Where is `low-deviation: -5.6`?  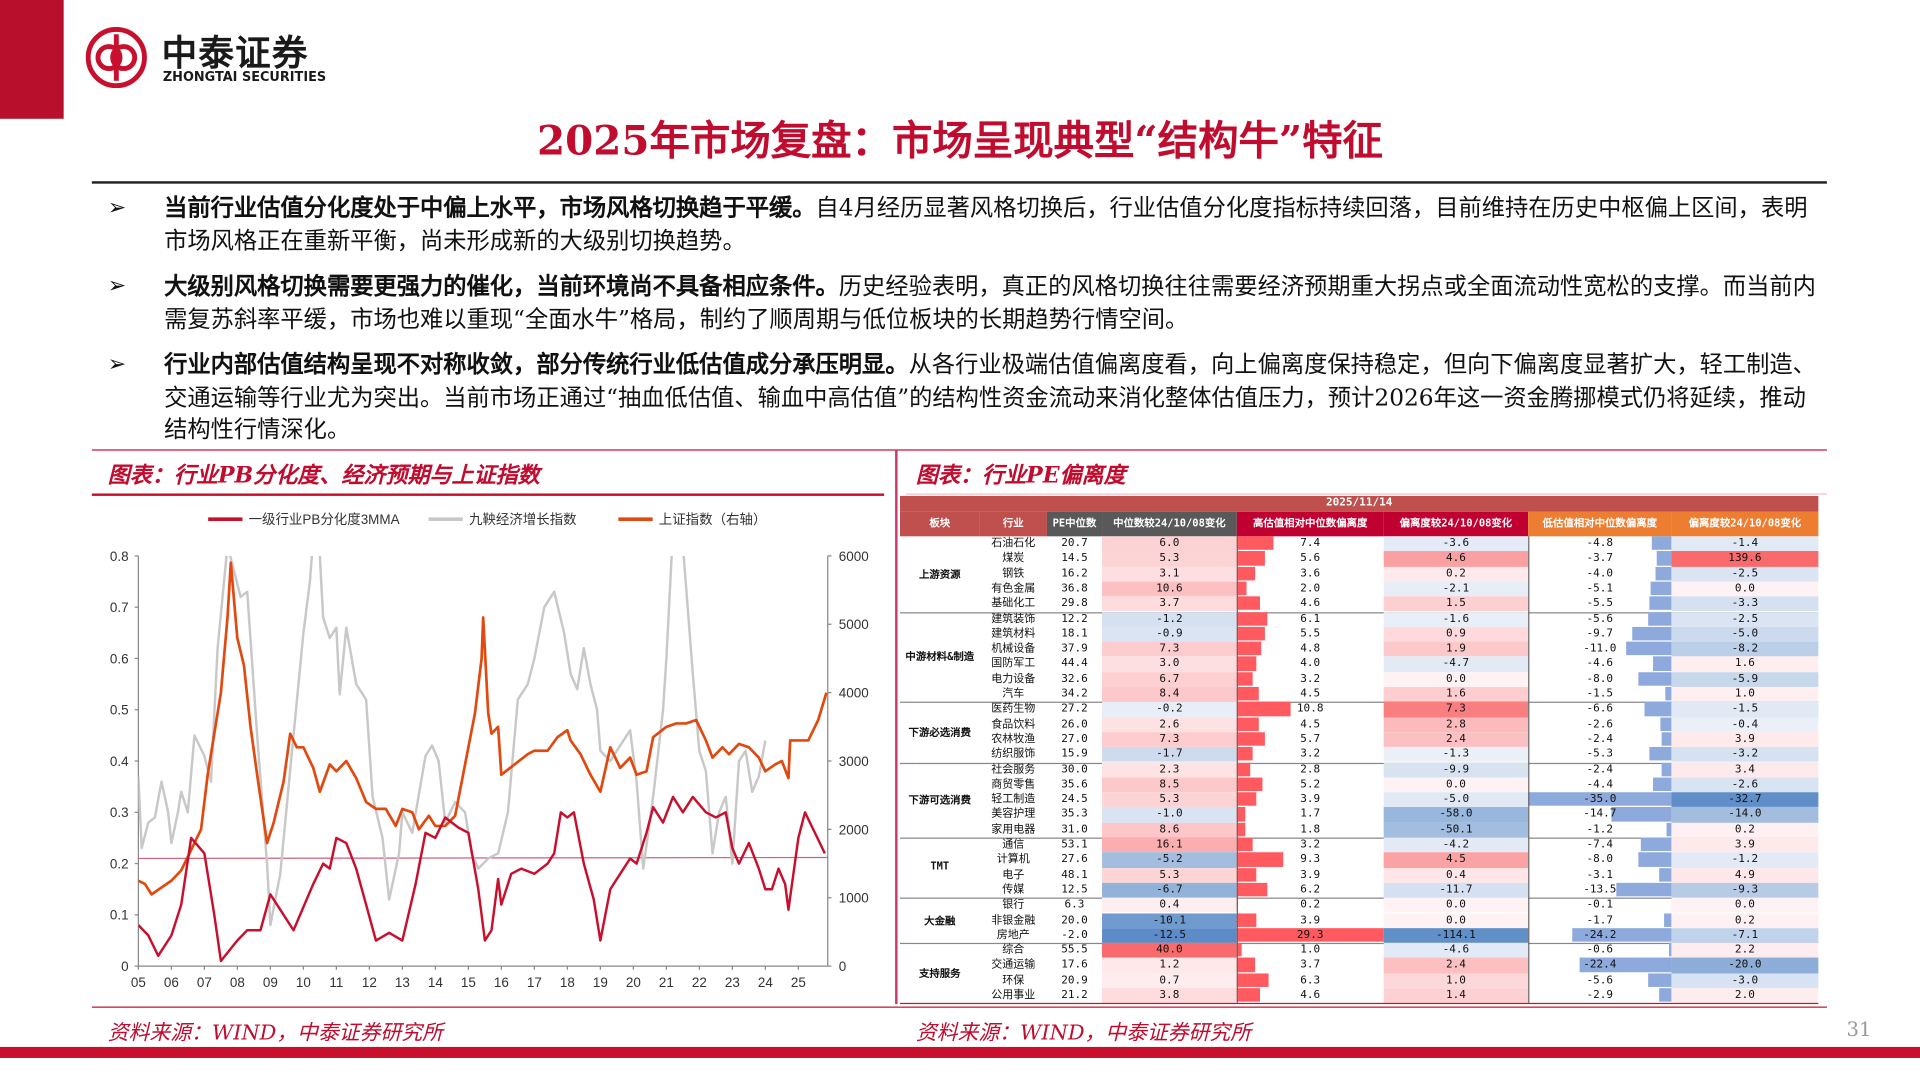
low-deviation: -5.6 is located at coordinates (1600, 980).